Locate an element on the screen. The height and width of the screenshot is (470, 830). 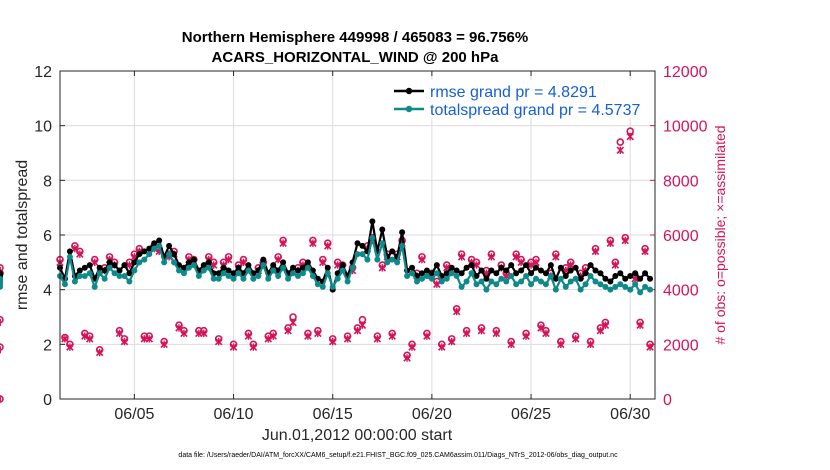
x-tick-label: 06/20 is located at coordinates (432, 414).